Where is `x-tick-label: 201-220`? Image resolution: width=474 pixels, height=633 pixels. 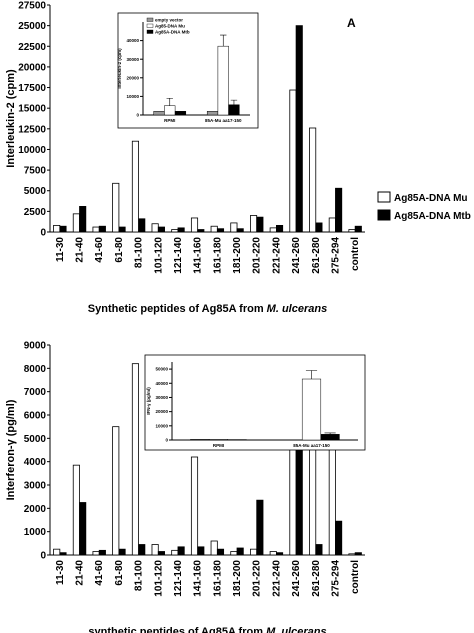
x-tick-label: 201-220 is located at coordinates (257, 578).